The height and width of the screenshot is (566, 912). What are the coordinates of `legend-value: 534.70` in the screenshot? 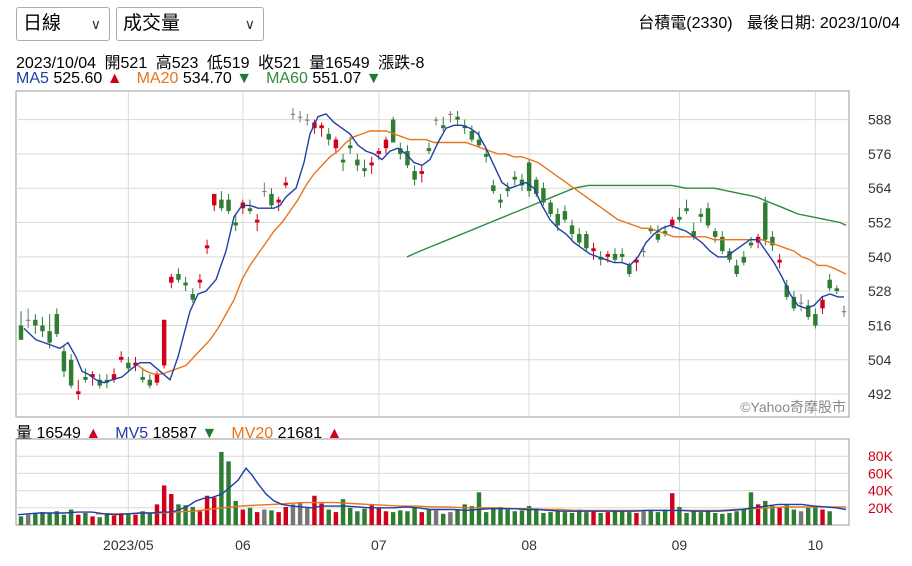 It's located at (209, 78).